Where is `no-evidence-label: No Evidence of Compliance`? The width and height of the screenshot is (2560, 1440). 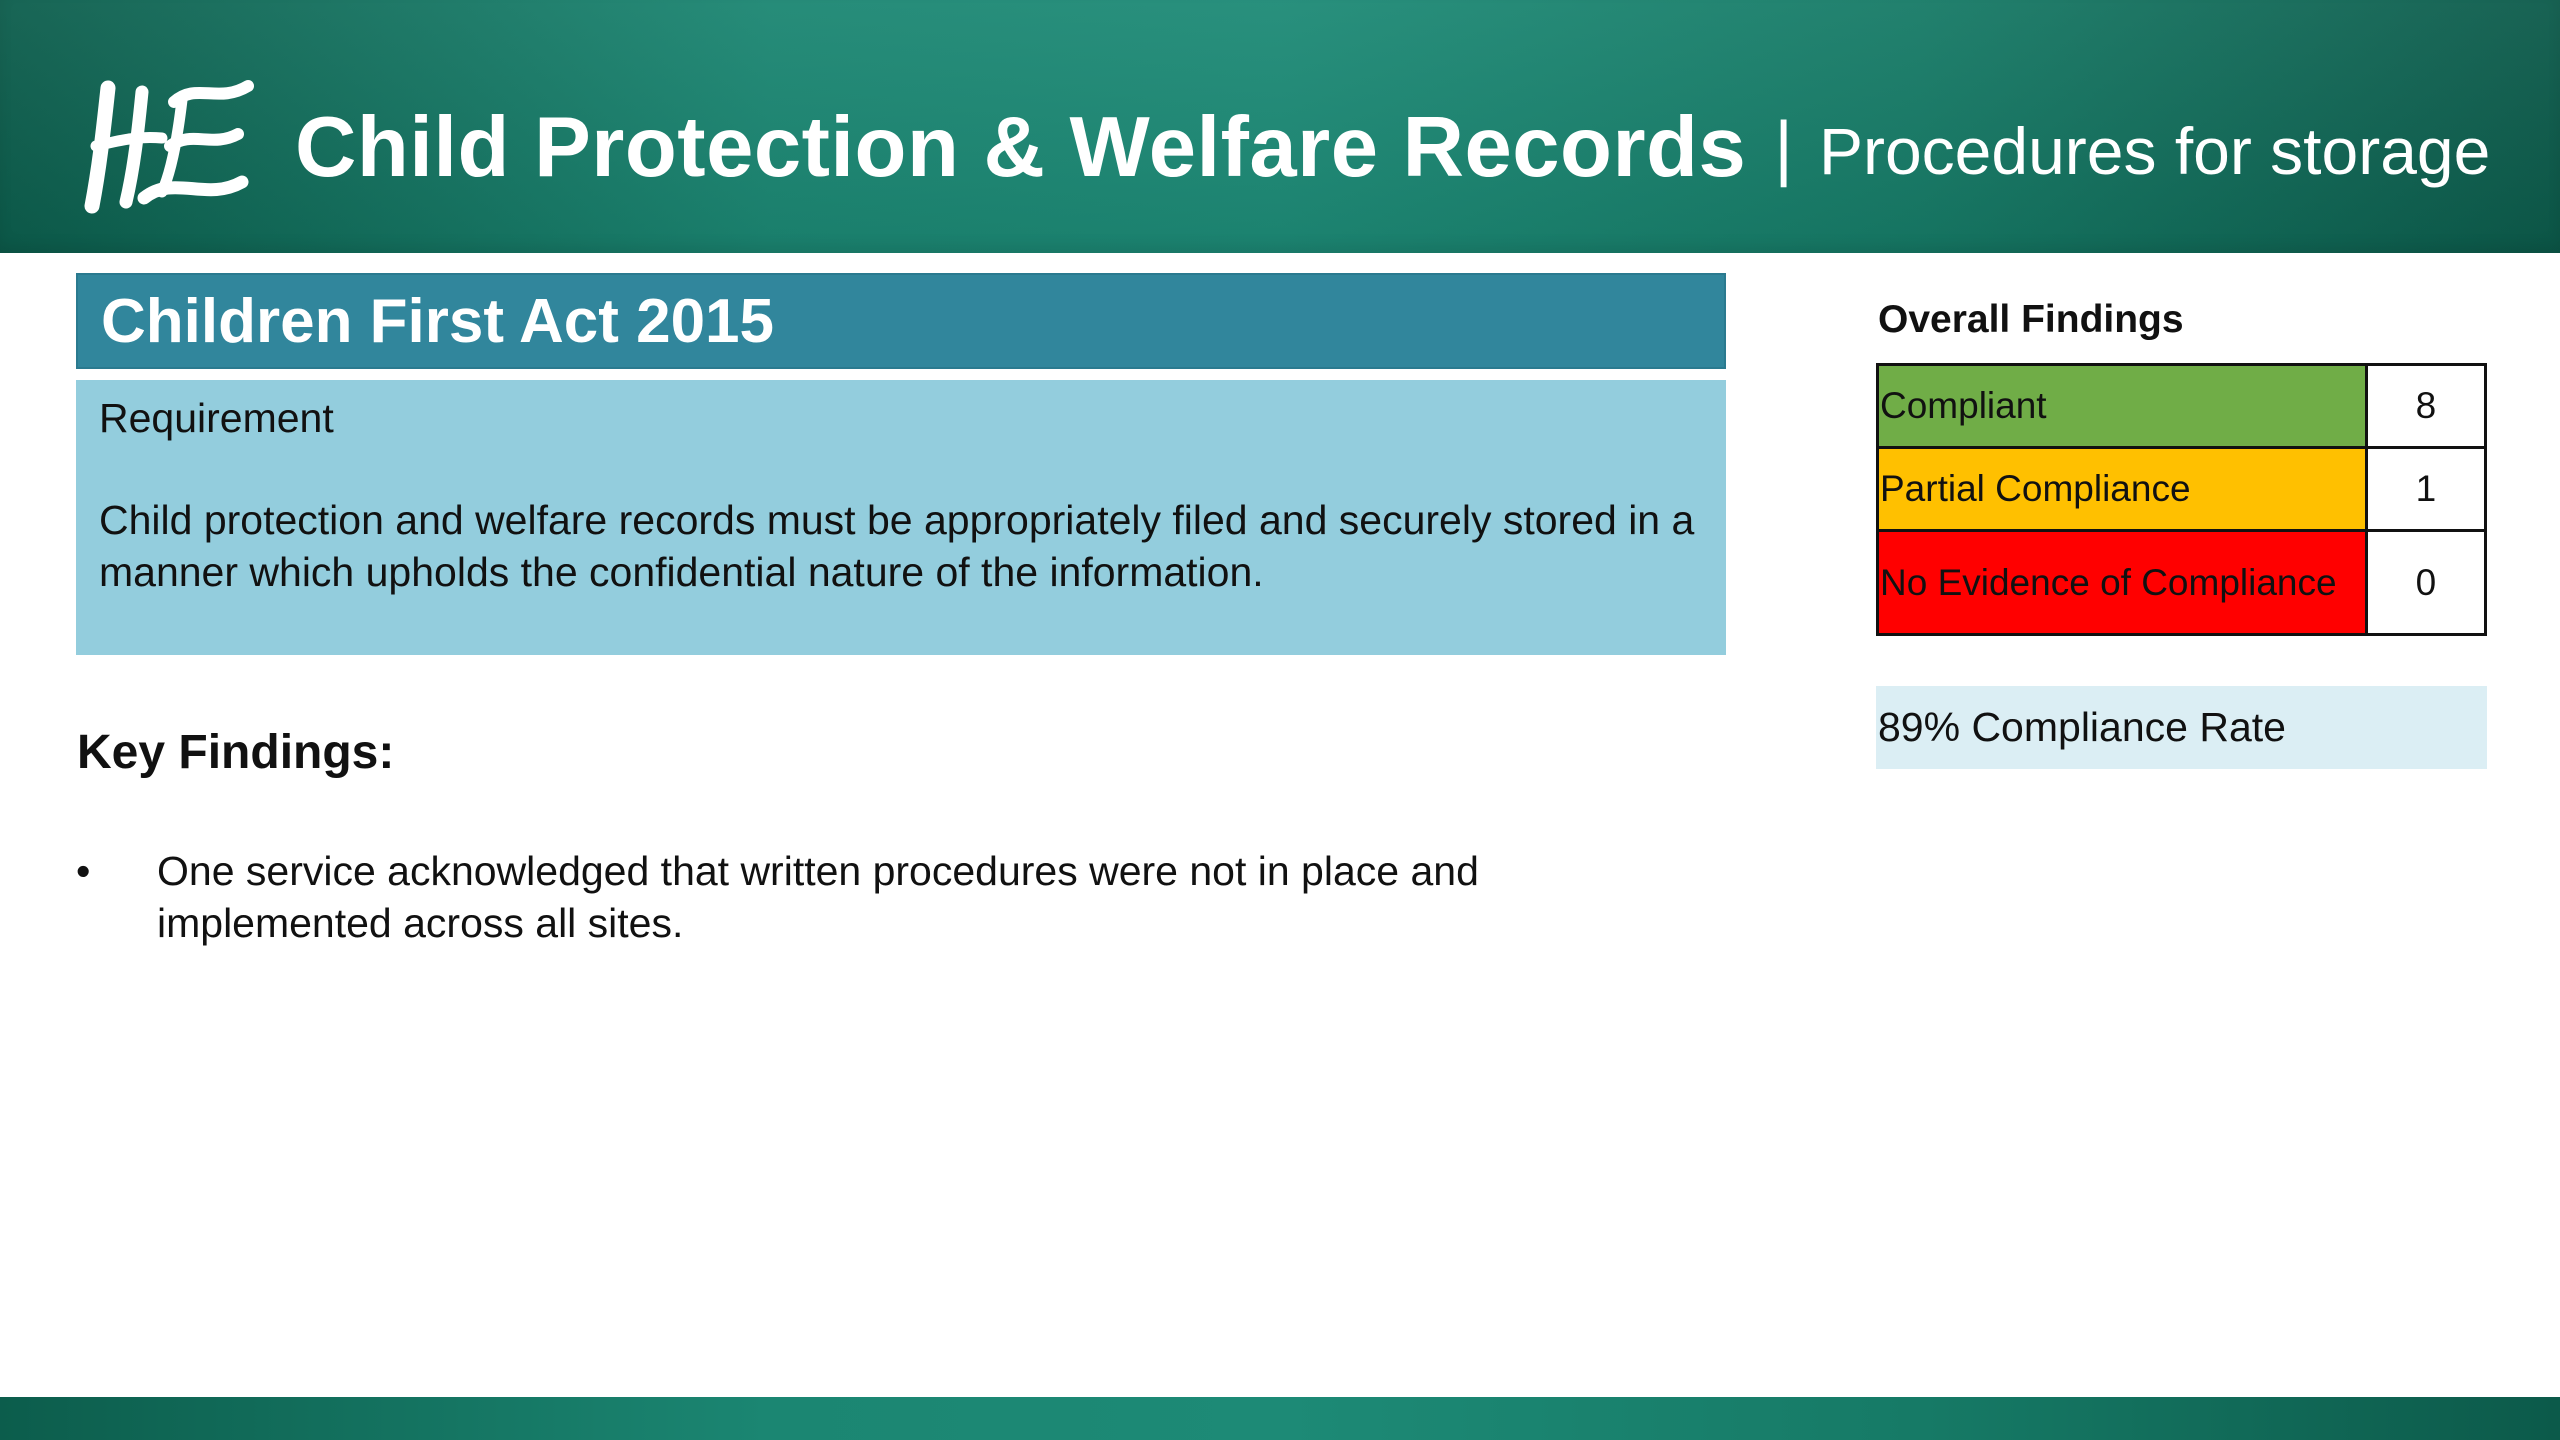 no-evidence-label: No Evidence of Compliance is located at coordinates (2122, 582).